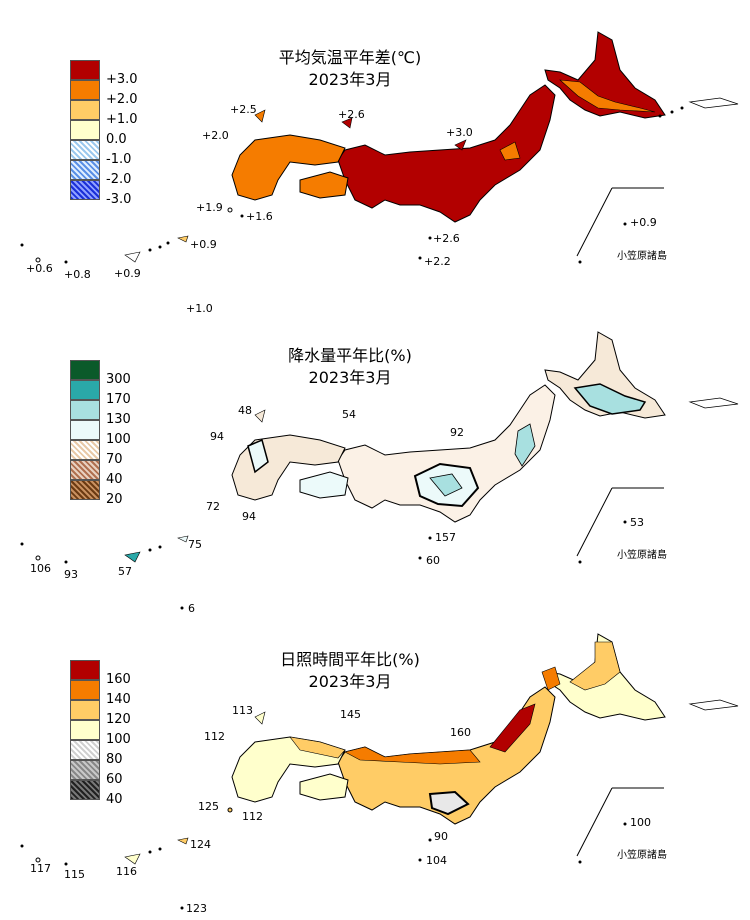  I want to click on station-value: 92, so click(457, 432).